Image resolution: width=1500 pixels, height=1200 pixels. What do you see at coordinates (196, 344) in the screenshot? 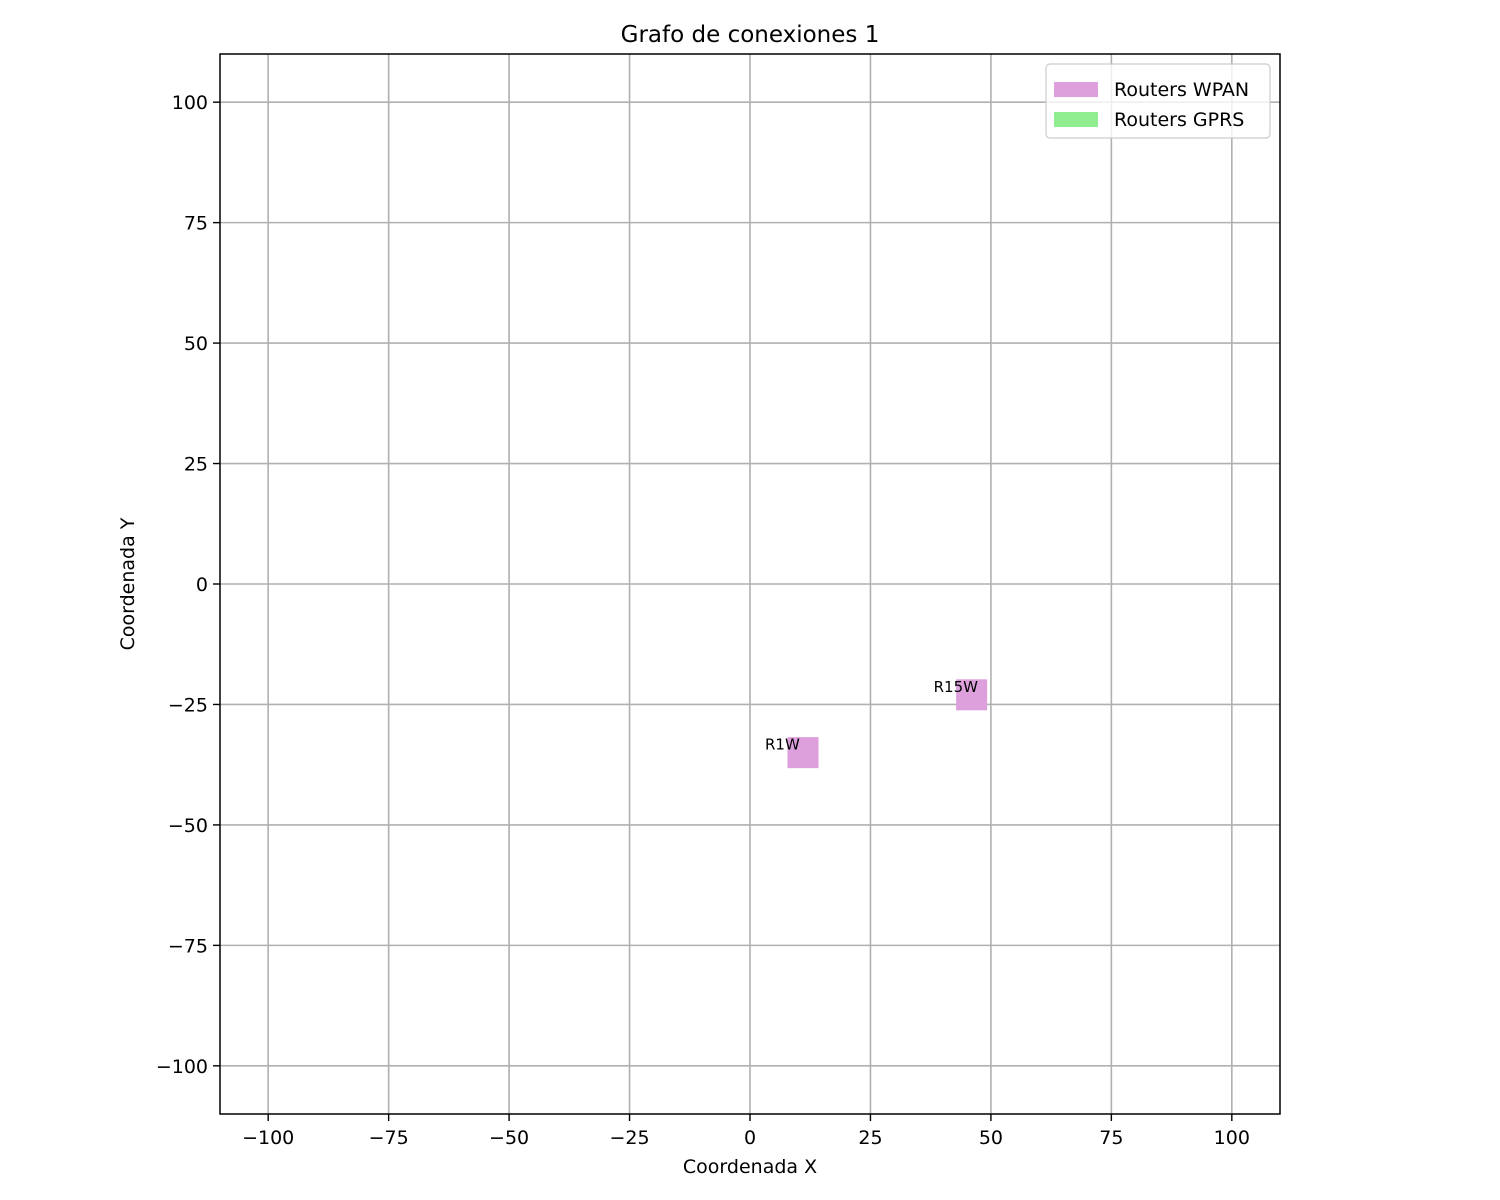
I see `y-tick-label: 50` at bounding box center [196, 344].